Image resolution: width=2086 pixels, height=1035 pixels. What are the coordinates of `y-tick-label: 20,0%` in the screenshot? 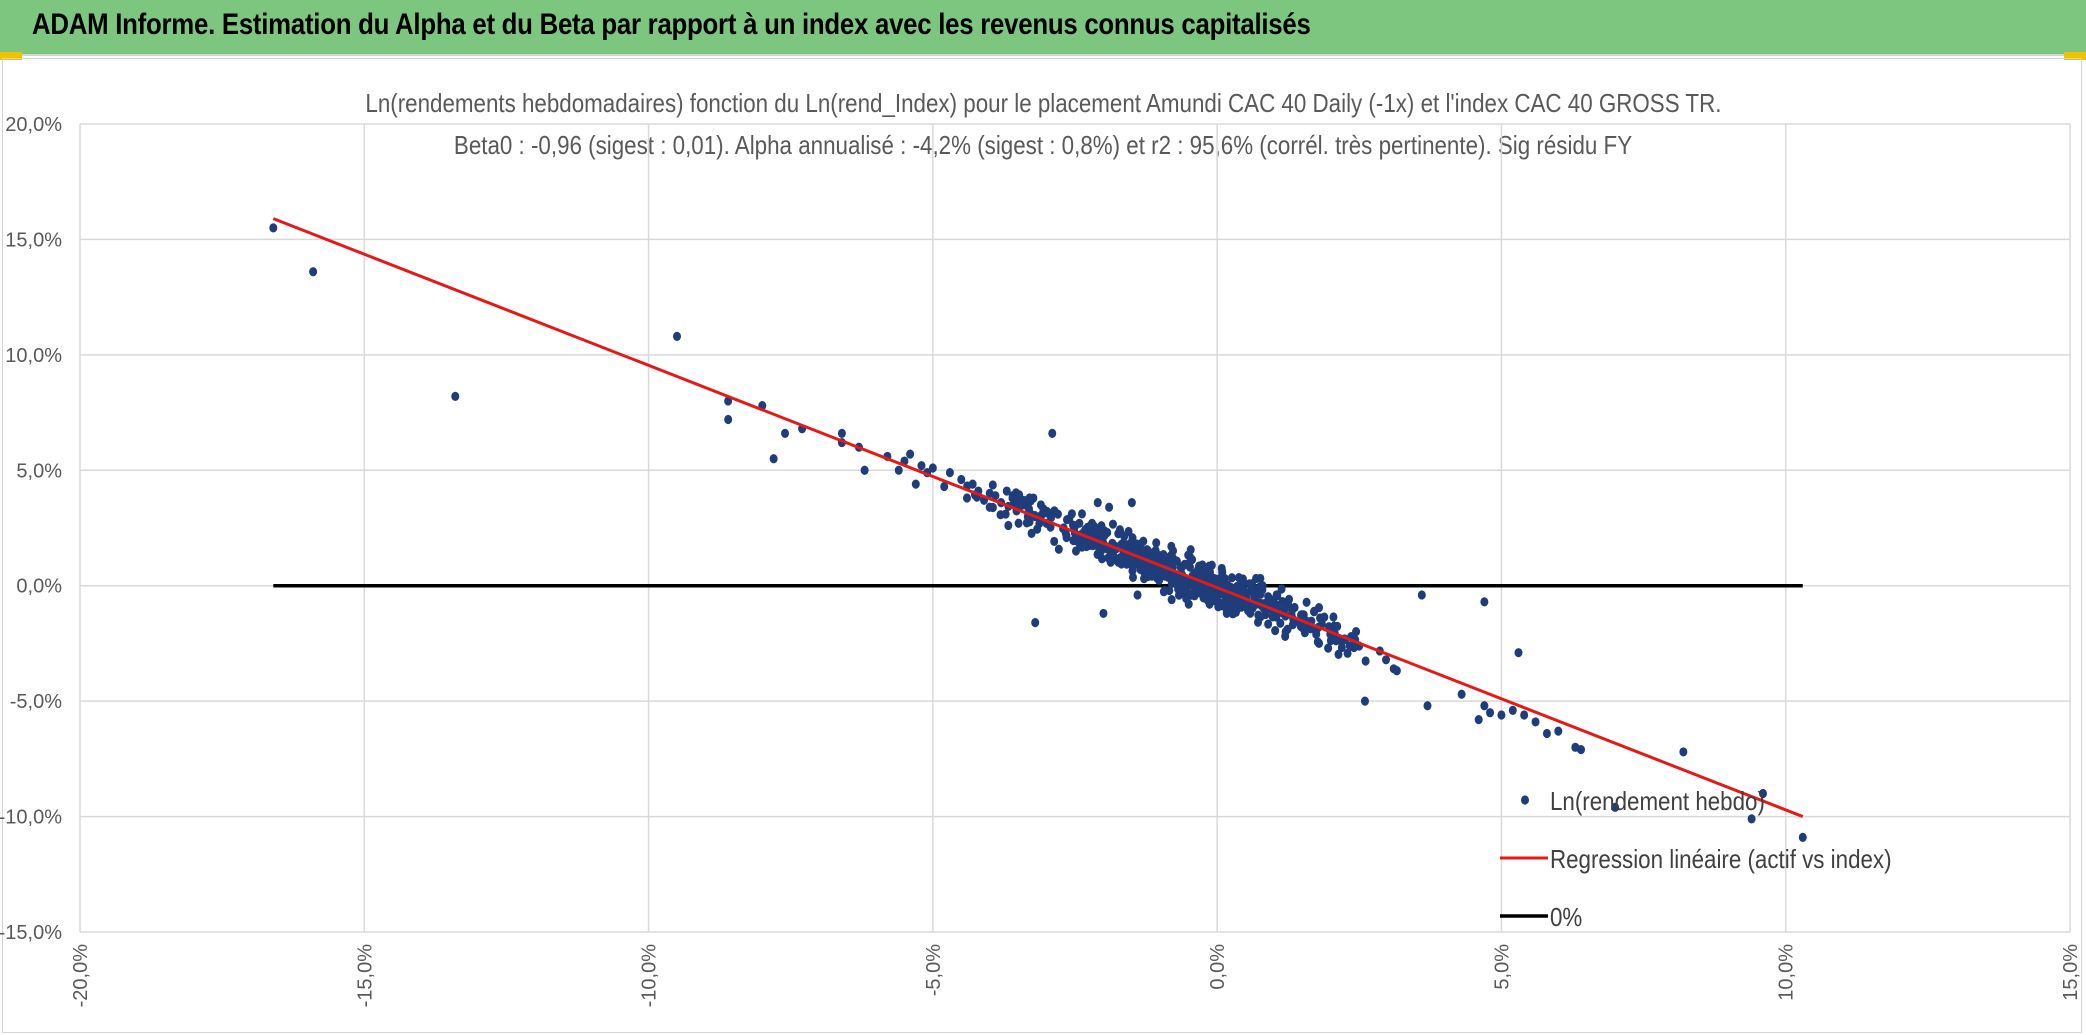 It's located at (33, 125).